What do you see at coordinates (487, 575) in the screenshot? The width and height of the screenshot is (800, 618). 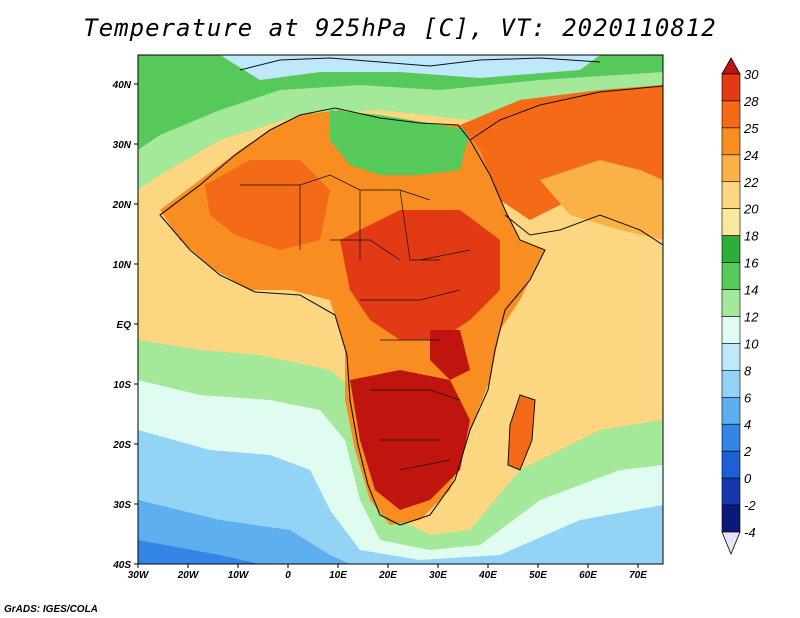 I see `lon-label: 40E` at bounding box center [487, 575].